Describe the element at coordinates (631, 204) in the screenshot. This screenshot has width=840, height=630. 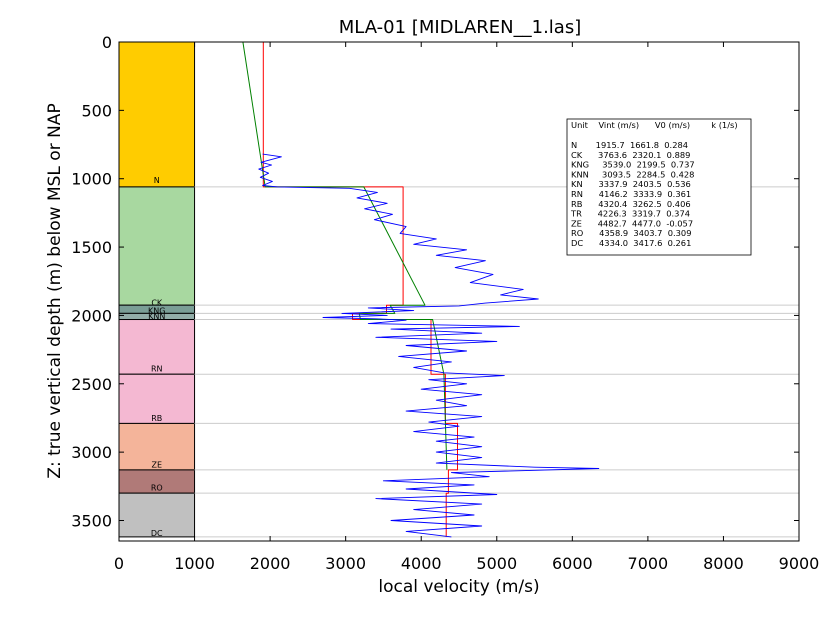
I see `velocity-table-row: RB 4320.4 3262.5 0.406` at that location.